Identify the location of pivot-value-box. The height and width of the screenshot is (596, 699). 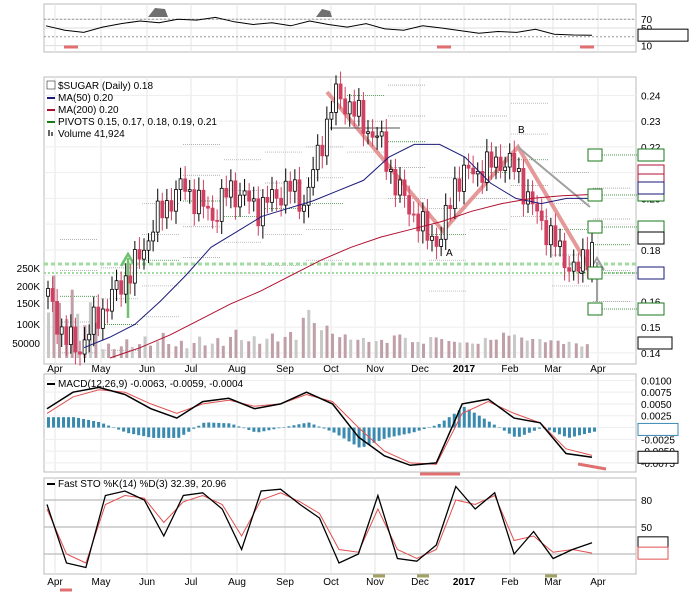
(651, 309).